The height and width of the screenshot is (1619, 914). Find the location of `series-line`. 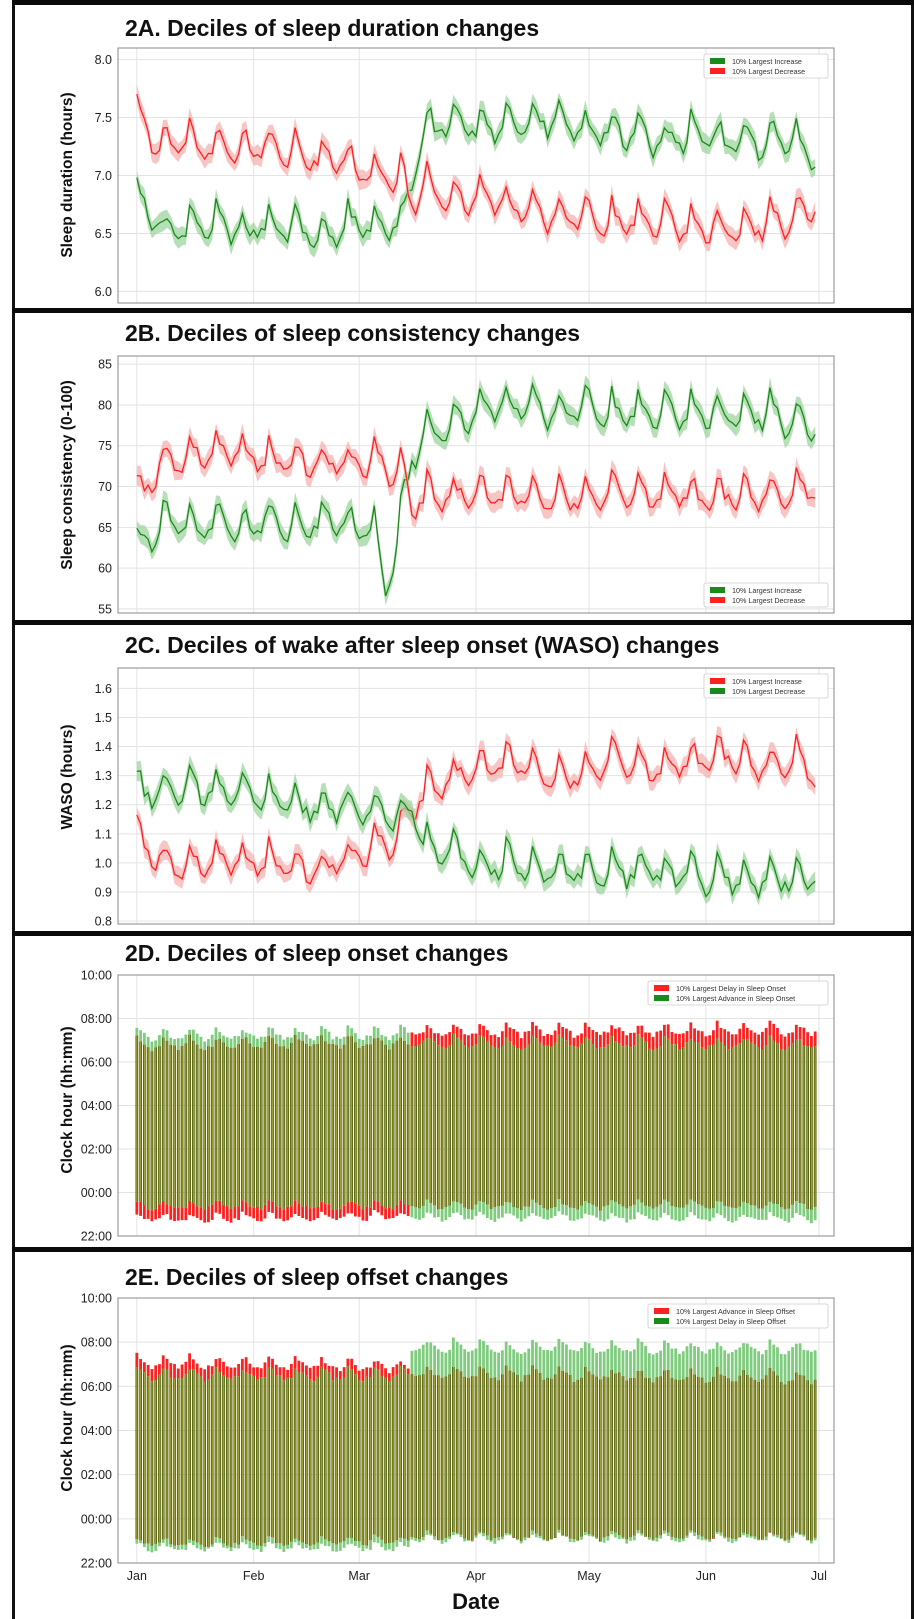

series-line is located at coordinates (476, 809).